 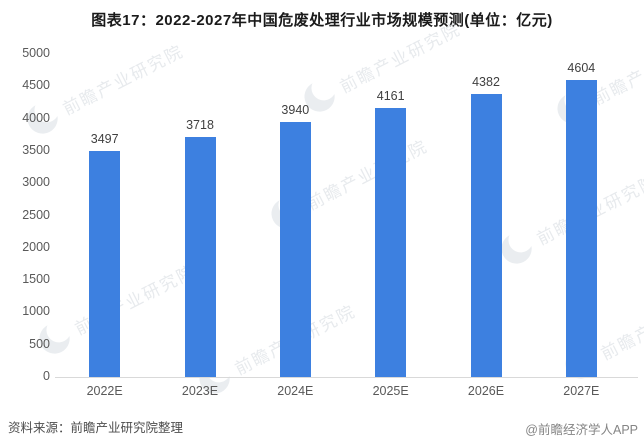 I want to click on bar-value-label: 3718, so click(x=200, y=124).